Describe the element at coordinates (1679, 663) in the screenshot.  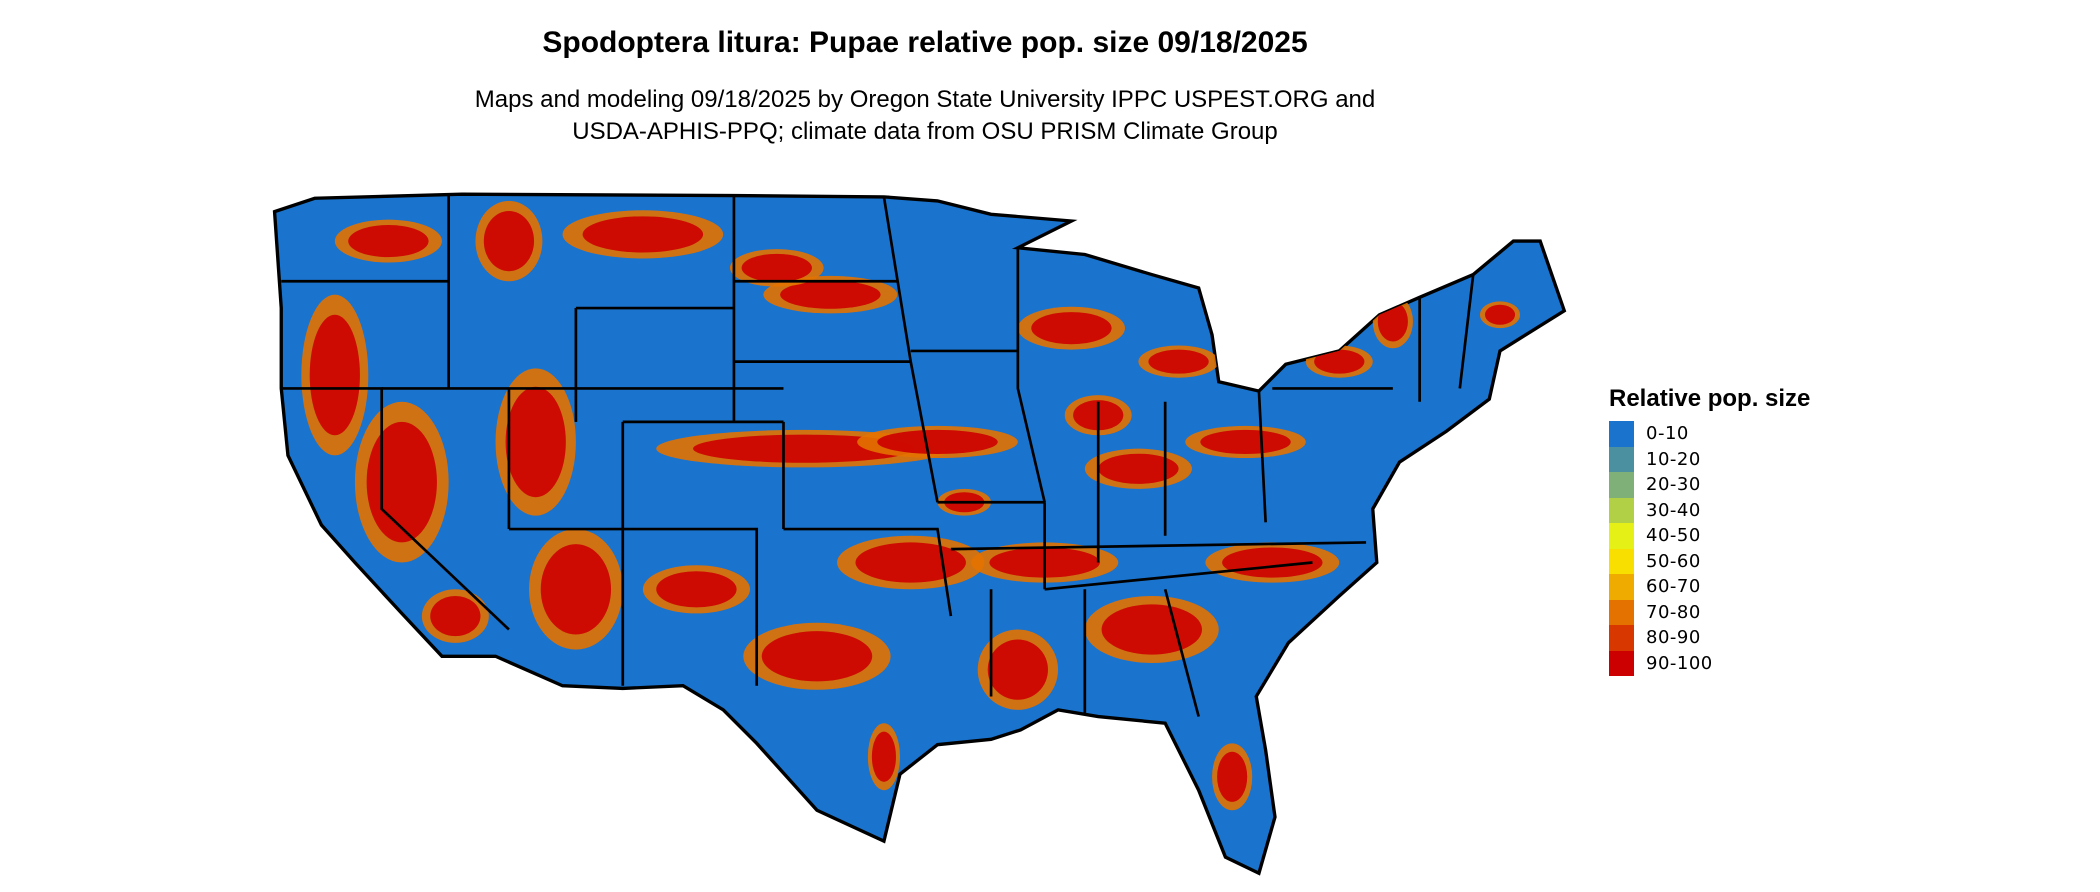
I see `legend-label: 90-100` at that location.